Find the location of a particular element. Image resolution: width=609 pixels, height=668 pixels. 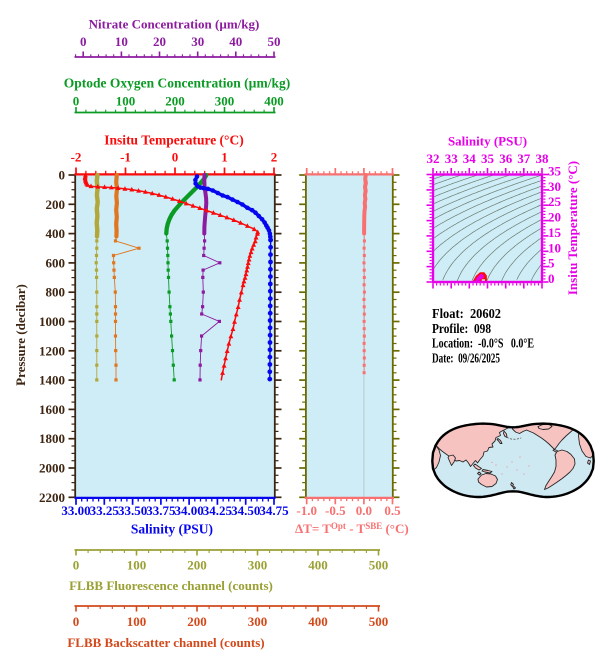

svg-text: 2000 is located at coordinates (52, 468).